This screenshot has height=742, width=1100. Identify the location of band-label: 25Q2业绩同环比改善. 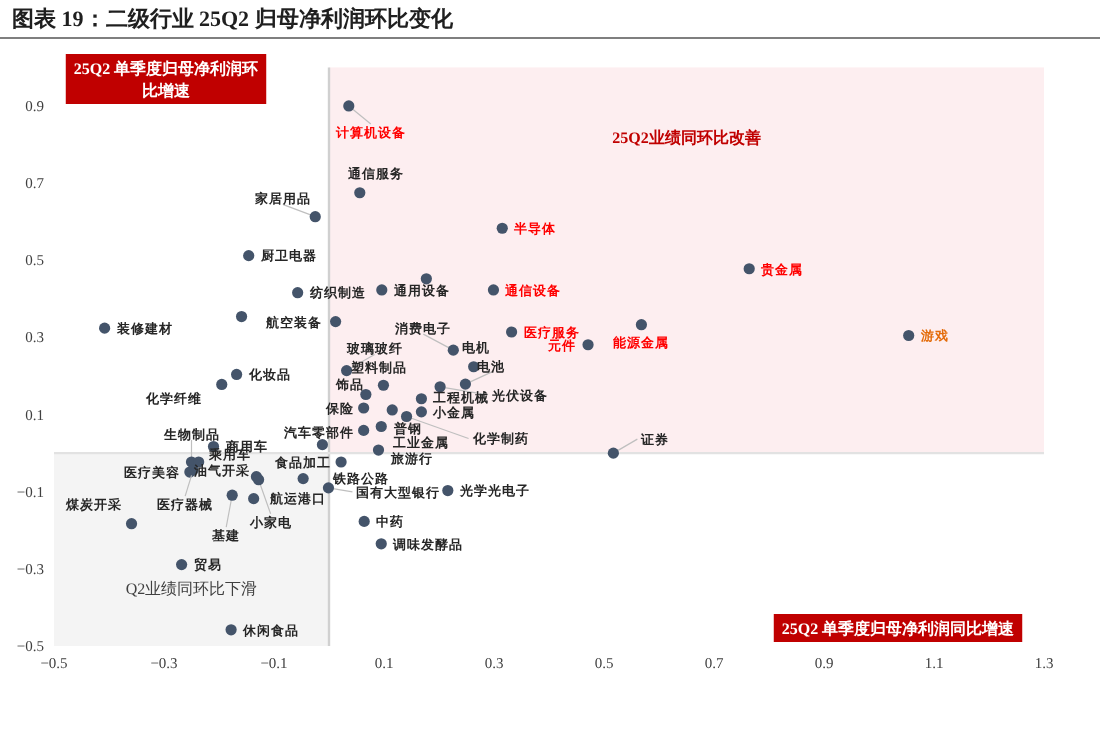
(686, 137).